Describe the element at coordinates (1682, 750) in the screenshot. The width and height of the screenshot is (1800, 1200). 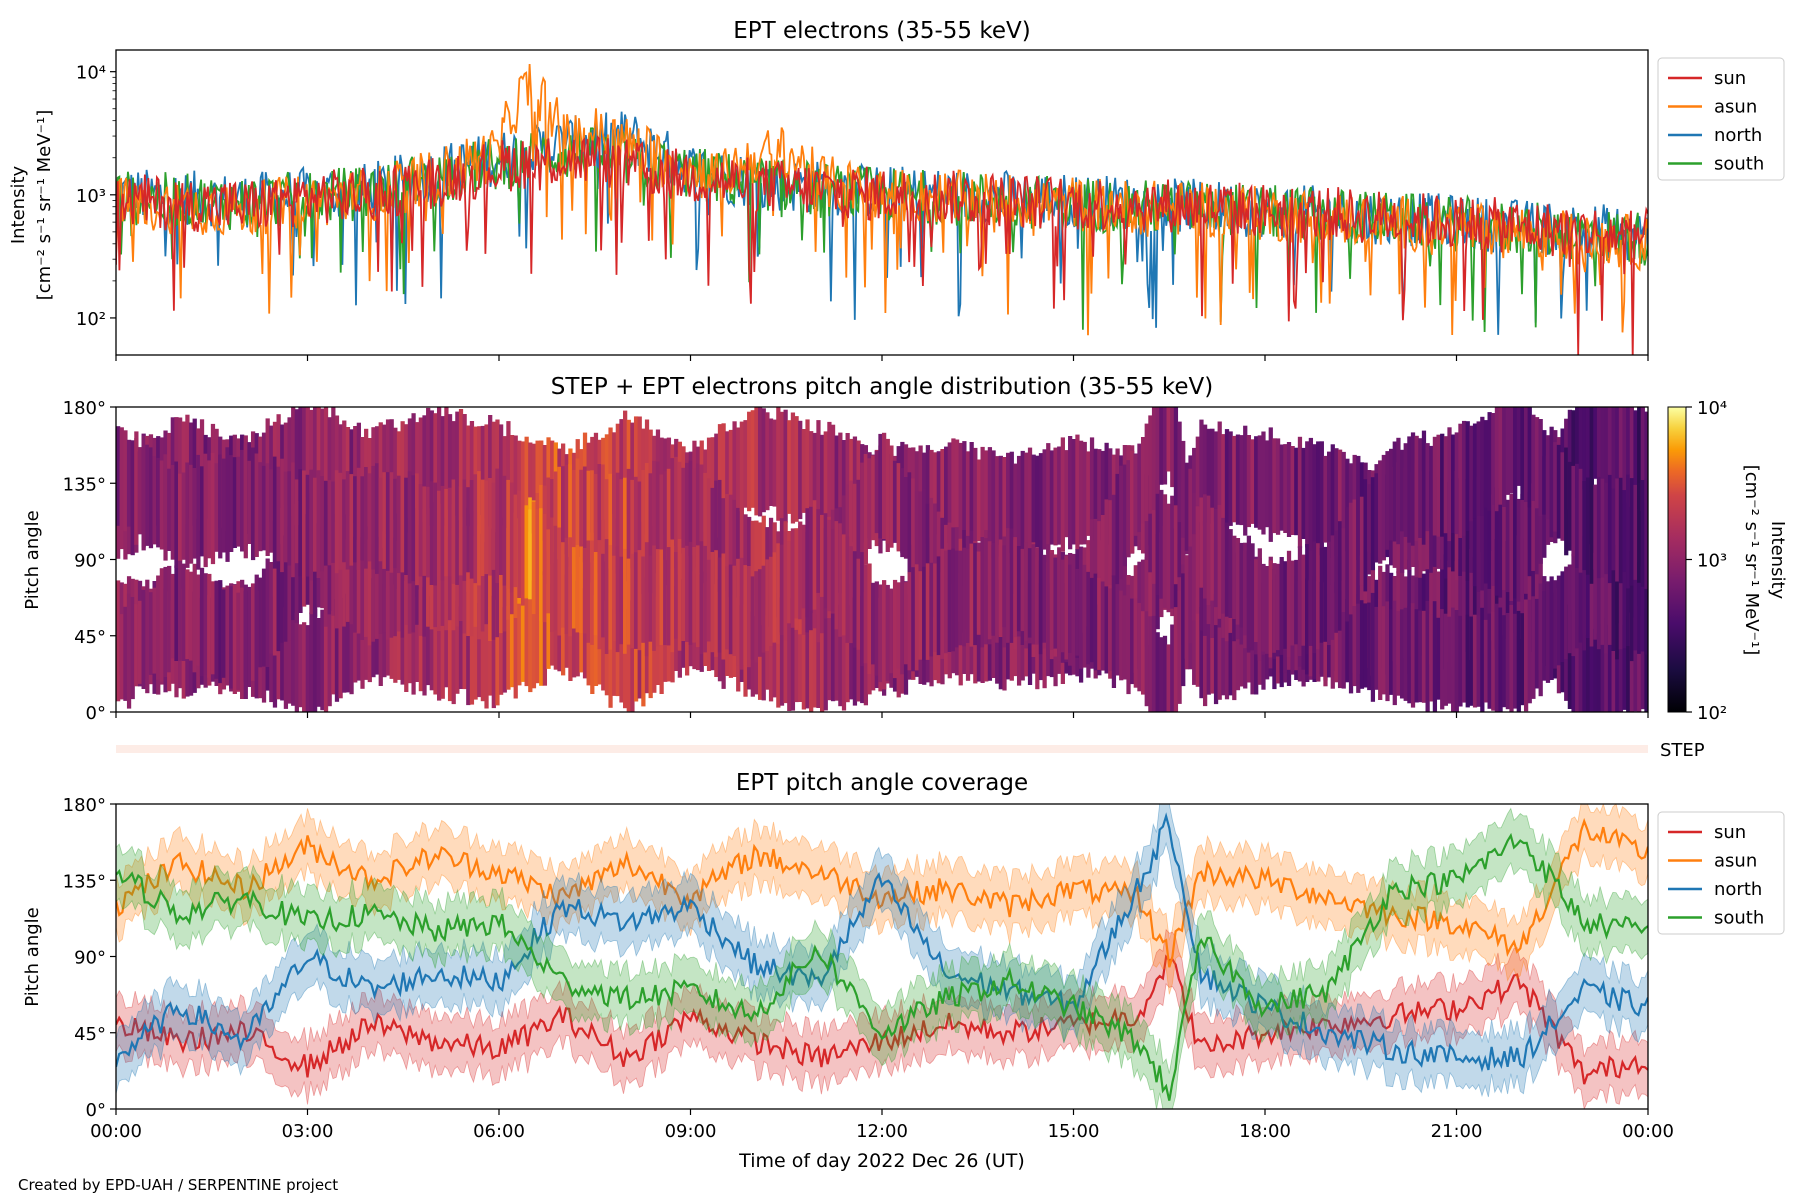
I see `step-label: STEP` at that location.